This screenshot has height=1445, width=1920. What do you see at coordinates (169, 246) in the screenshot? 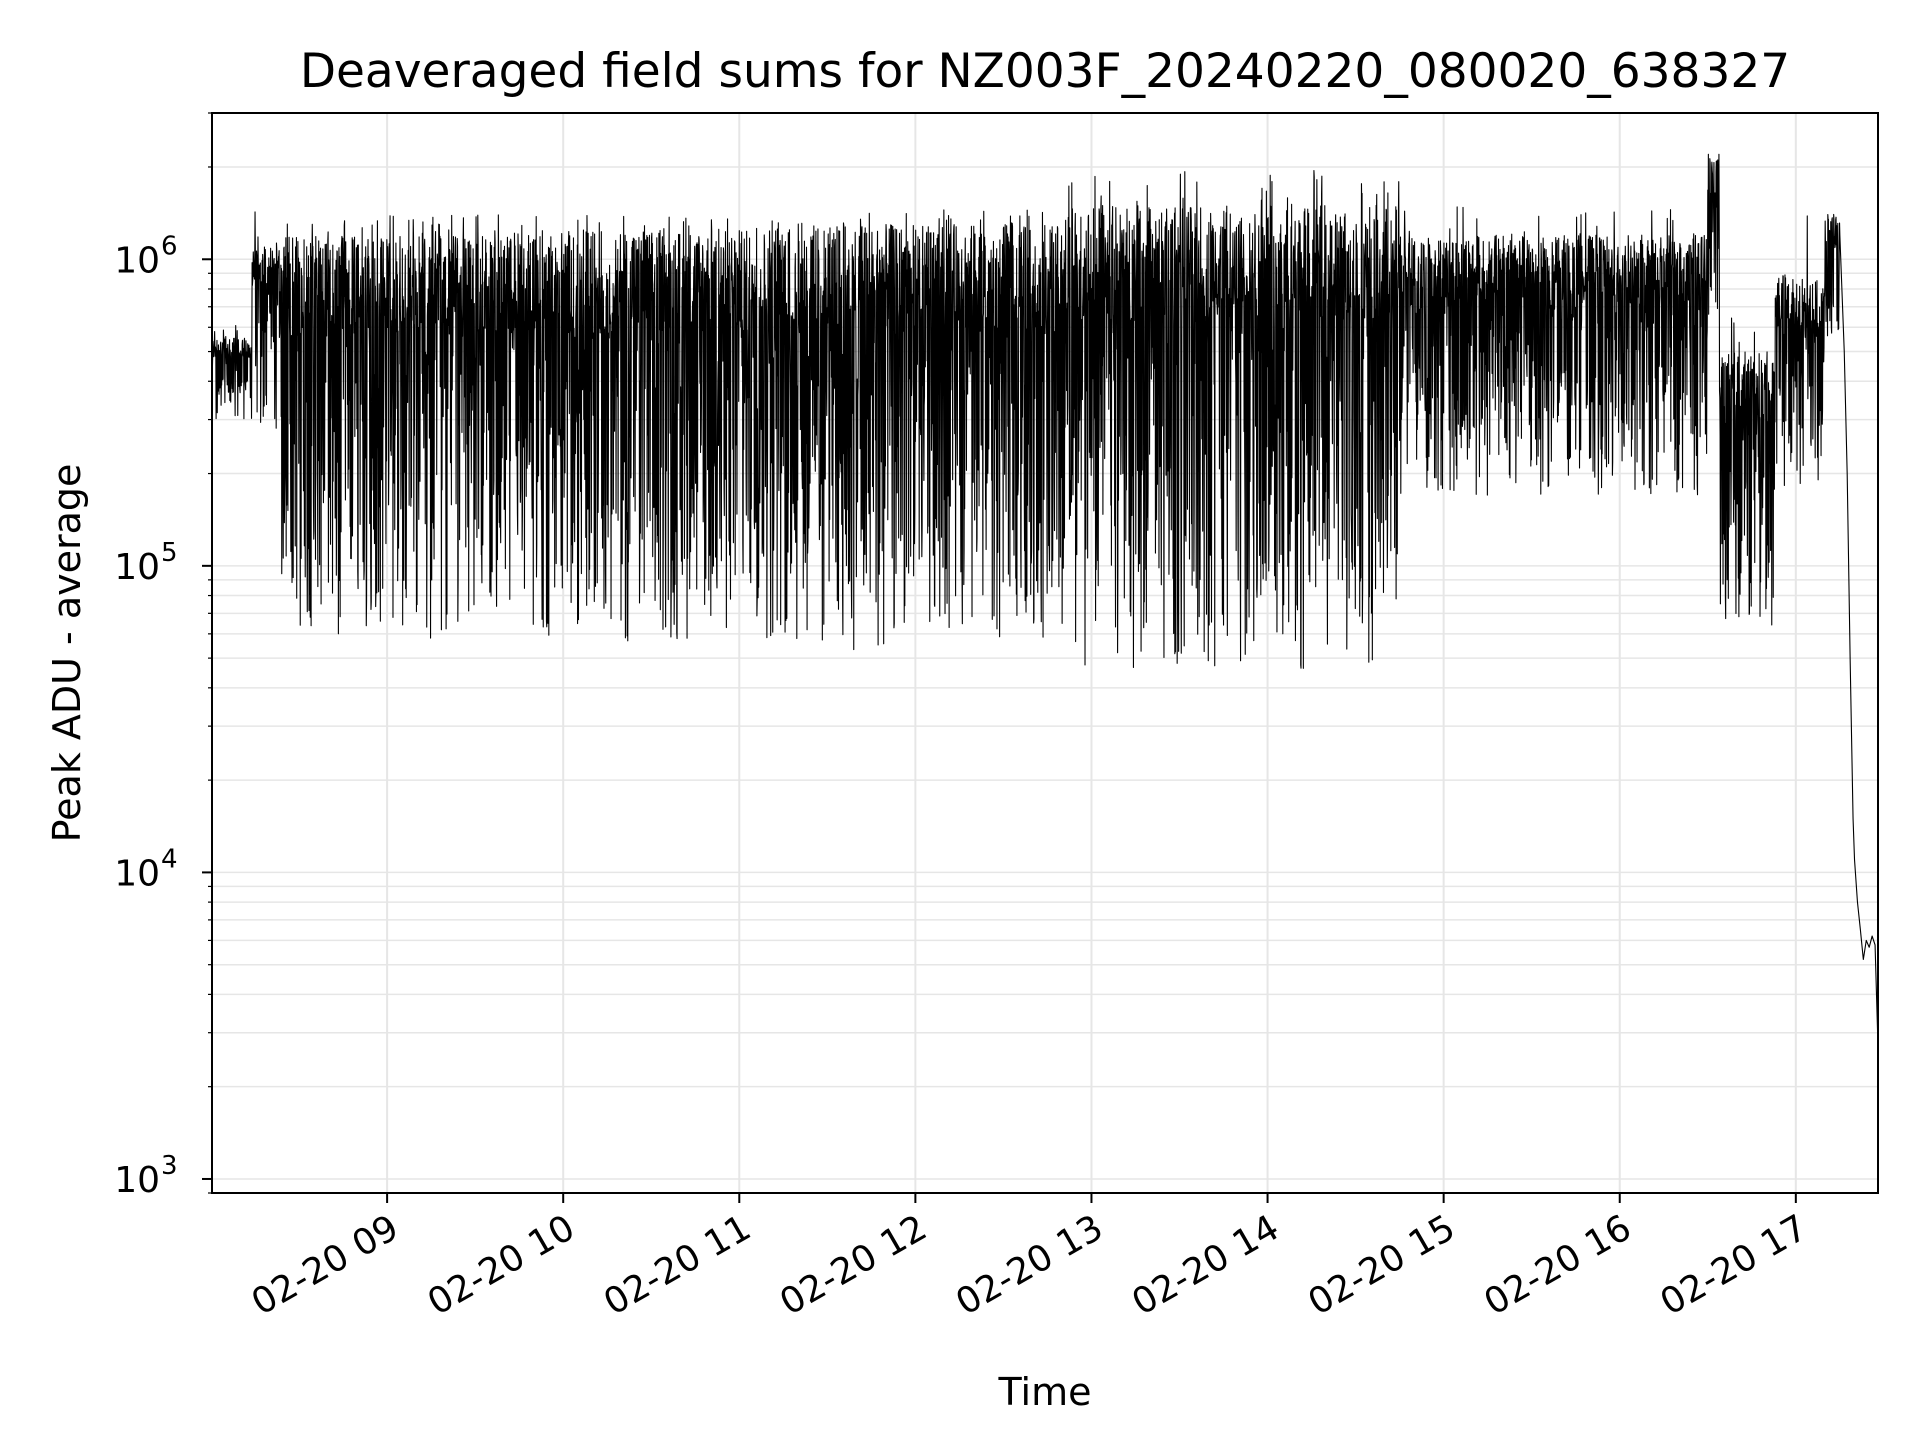
I see `y-tick-exponent: 6` at bounding box center [169, 246].